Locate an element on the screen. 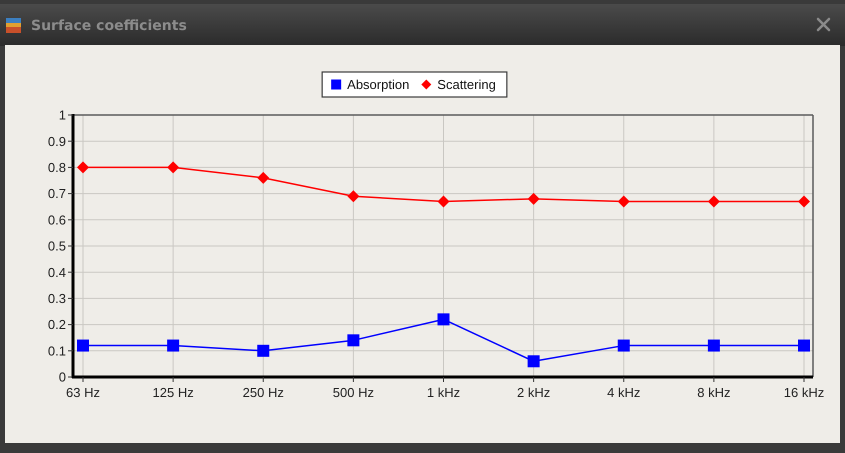  x-tick-label: 16 kHz is located at coordinates (804, 392).